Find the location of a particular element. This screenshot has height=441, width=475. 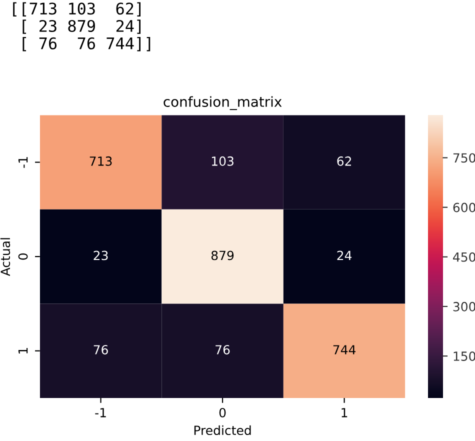

x-axis-title: Predicted is located at coordinates (222, 430).